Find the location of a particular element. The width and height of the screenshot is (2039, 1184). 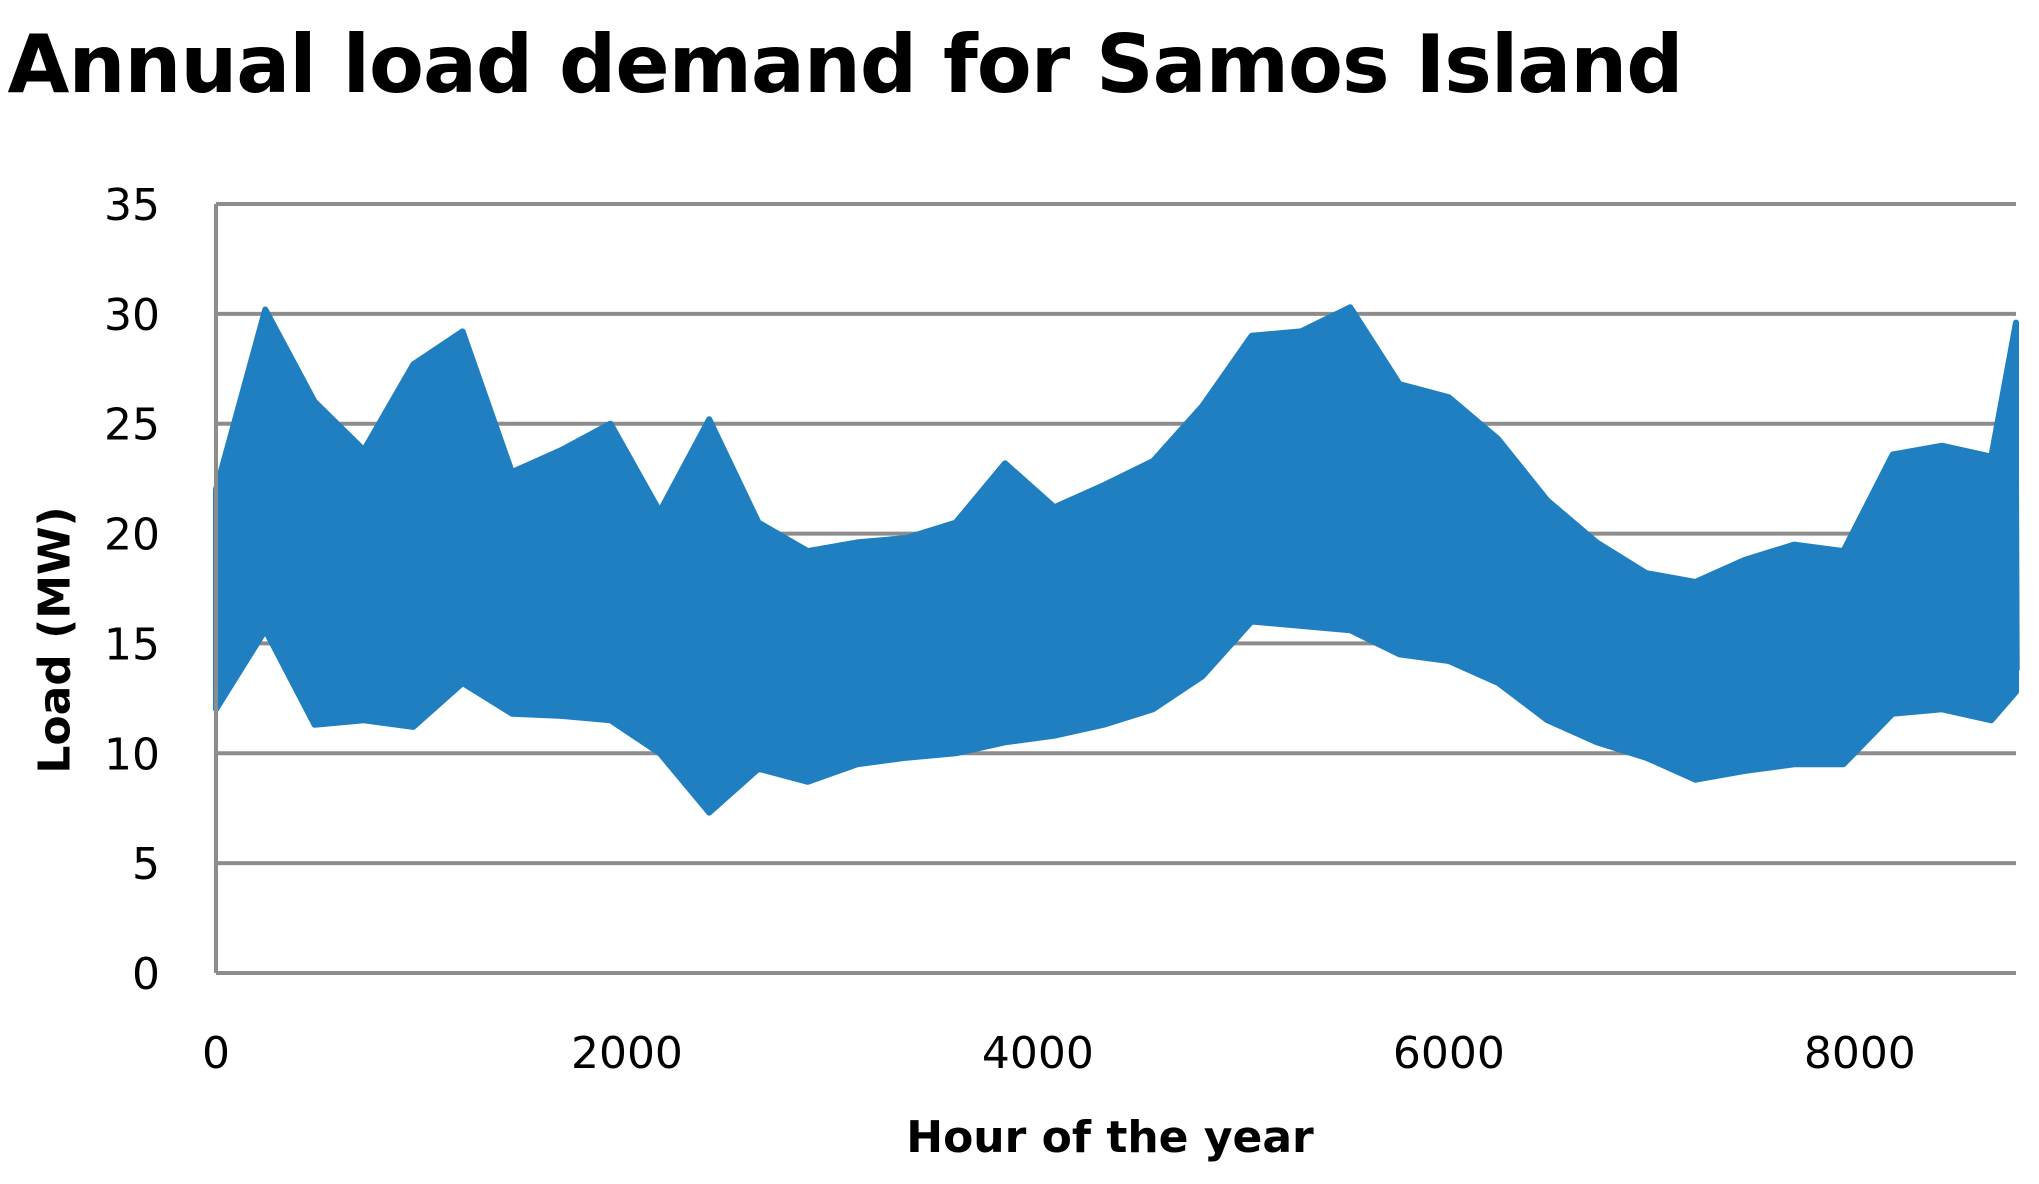

y-tick-label: 35 is located at coordinates (132, 205).